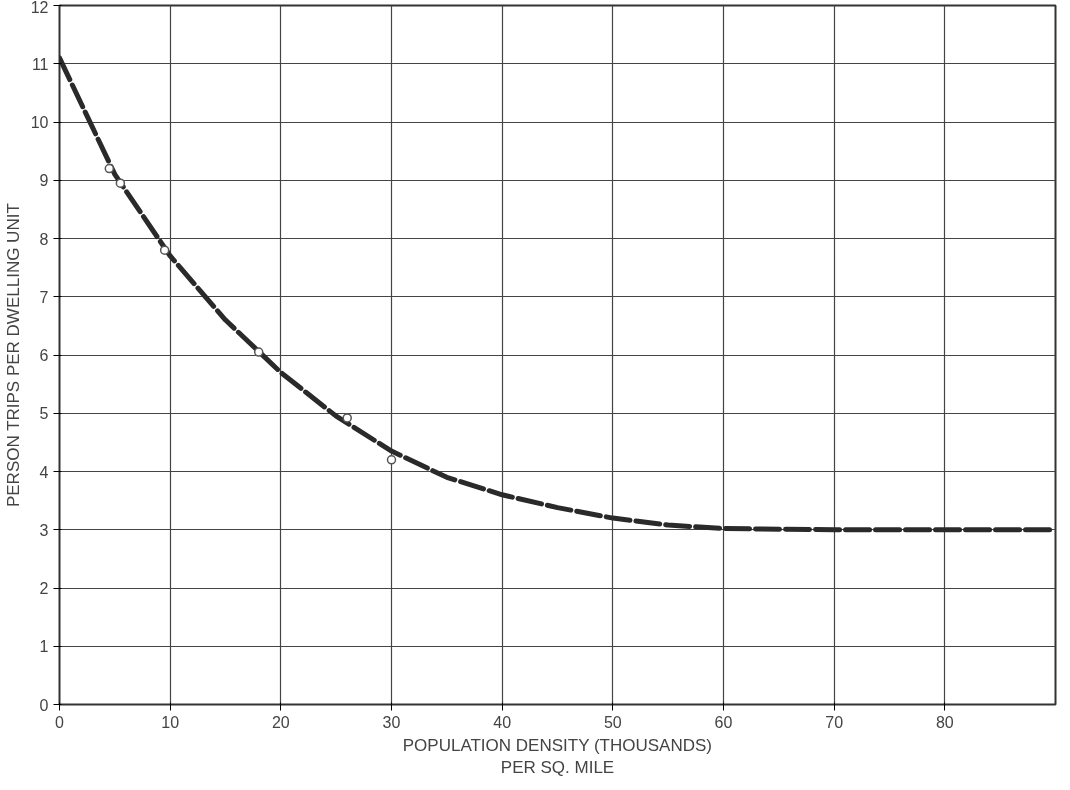  What do you see at coordinates (391, 722) in the screenshot?
I see `x-tick-label: 30` at bounding box center [391, 722].